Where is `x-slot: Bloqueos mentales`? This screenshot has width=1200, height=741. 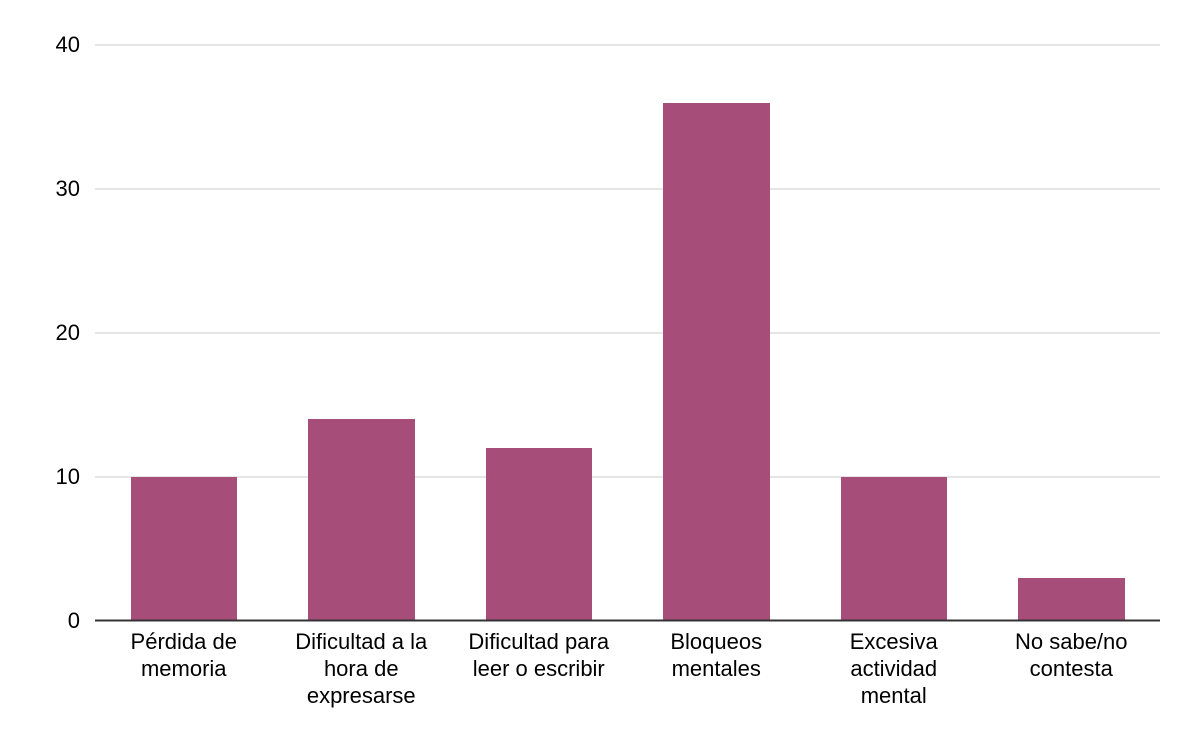
x-slot: Bloqueos mentales is located at coordinates (717, 669).